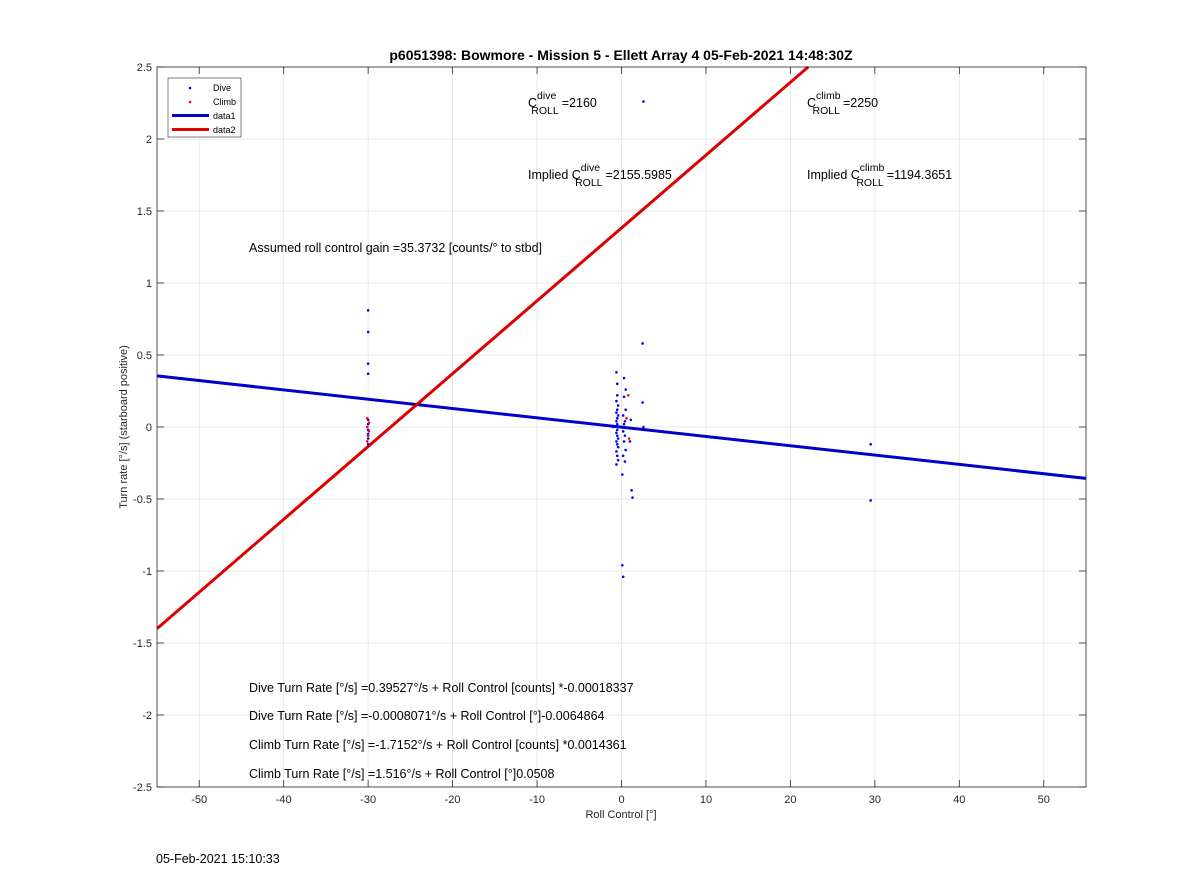 The image size is (1200, 885). What do you see at coordinates (147, 716) in the screenshot?
I see `y-tick-label: -2` at bounding box center [147, 716].